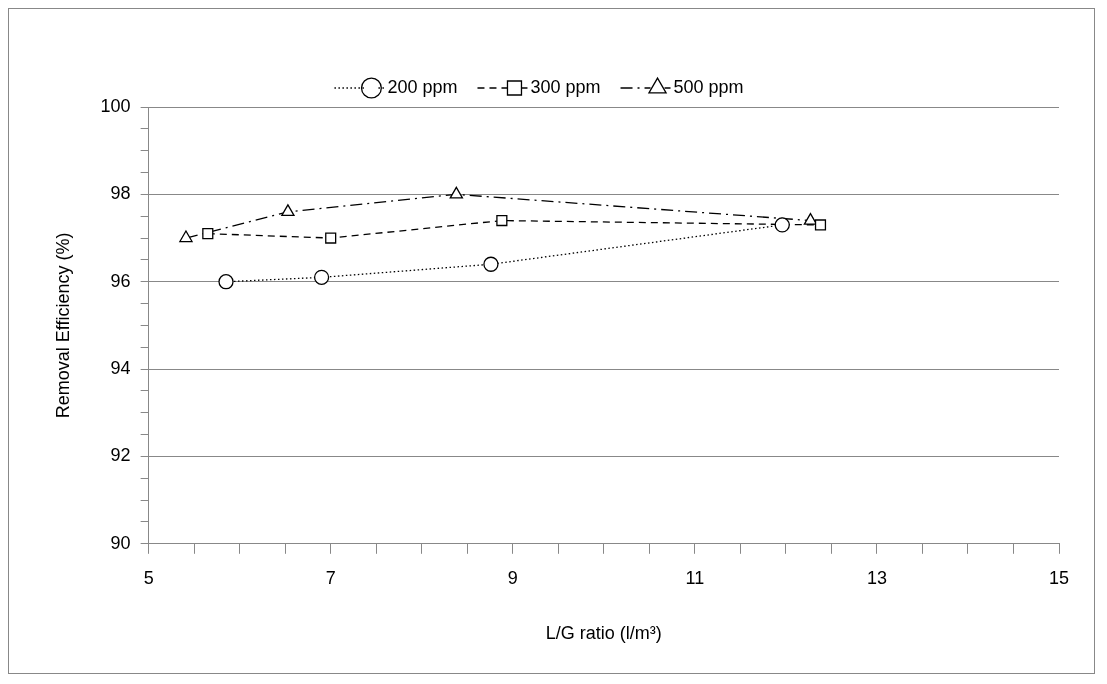  What do you see at coordinates (120, 193) in the screenshot?
I see `y-tick-label: 98` at bounding box center [120, 193].